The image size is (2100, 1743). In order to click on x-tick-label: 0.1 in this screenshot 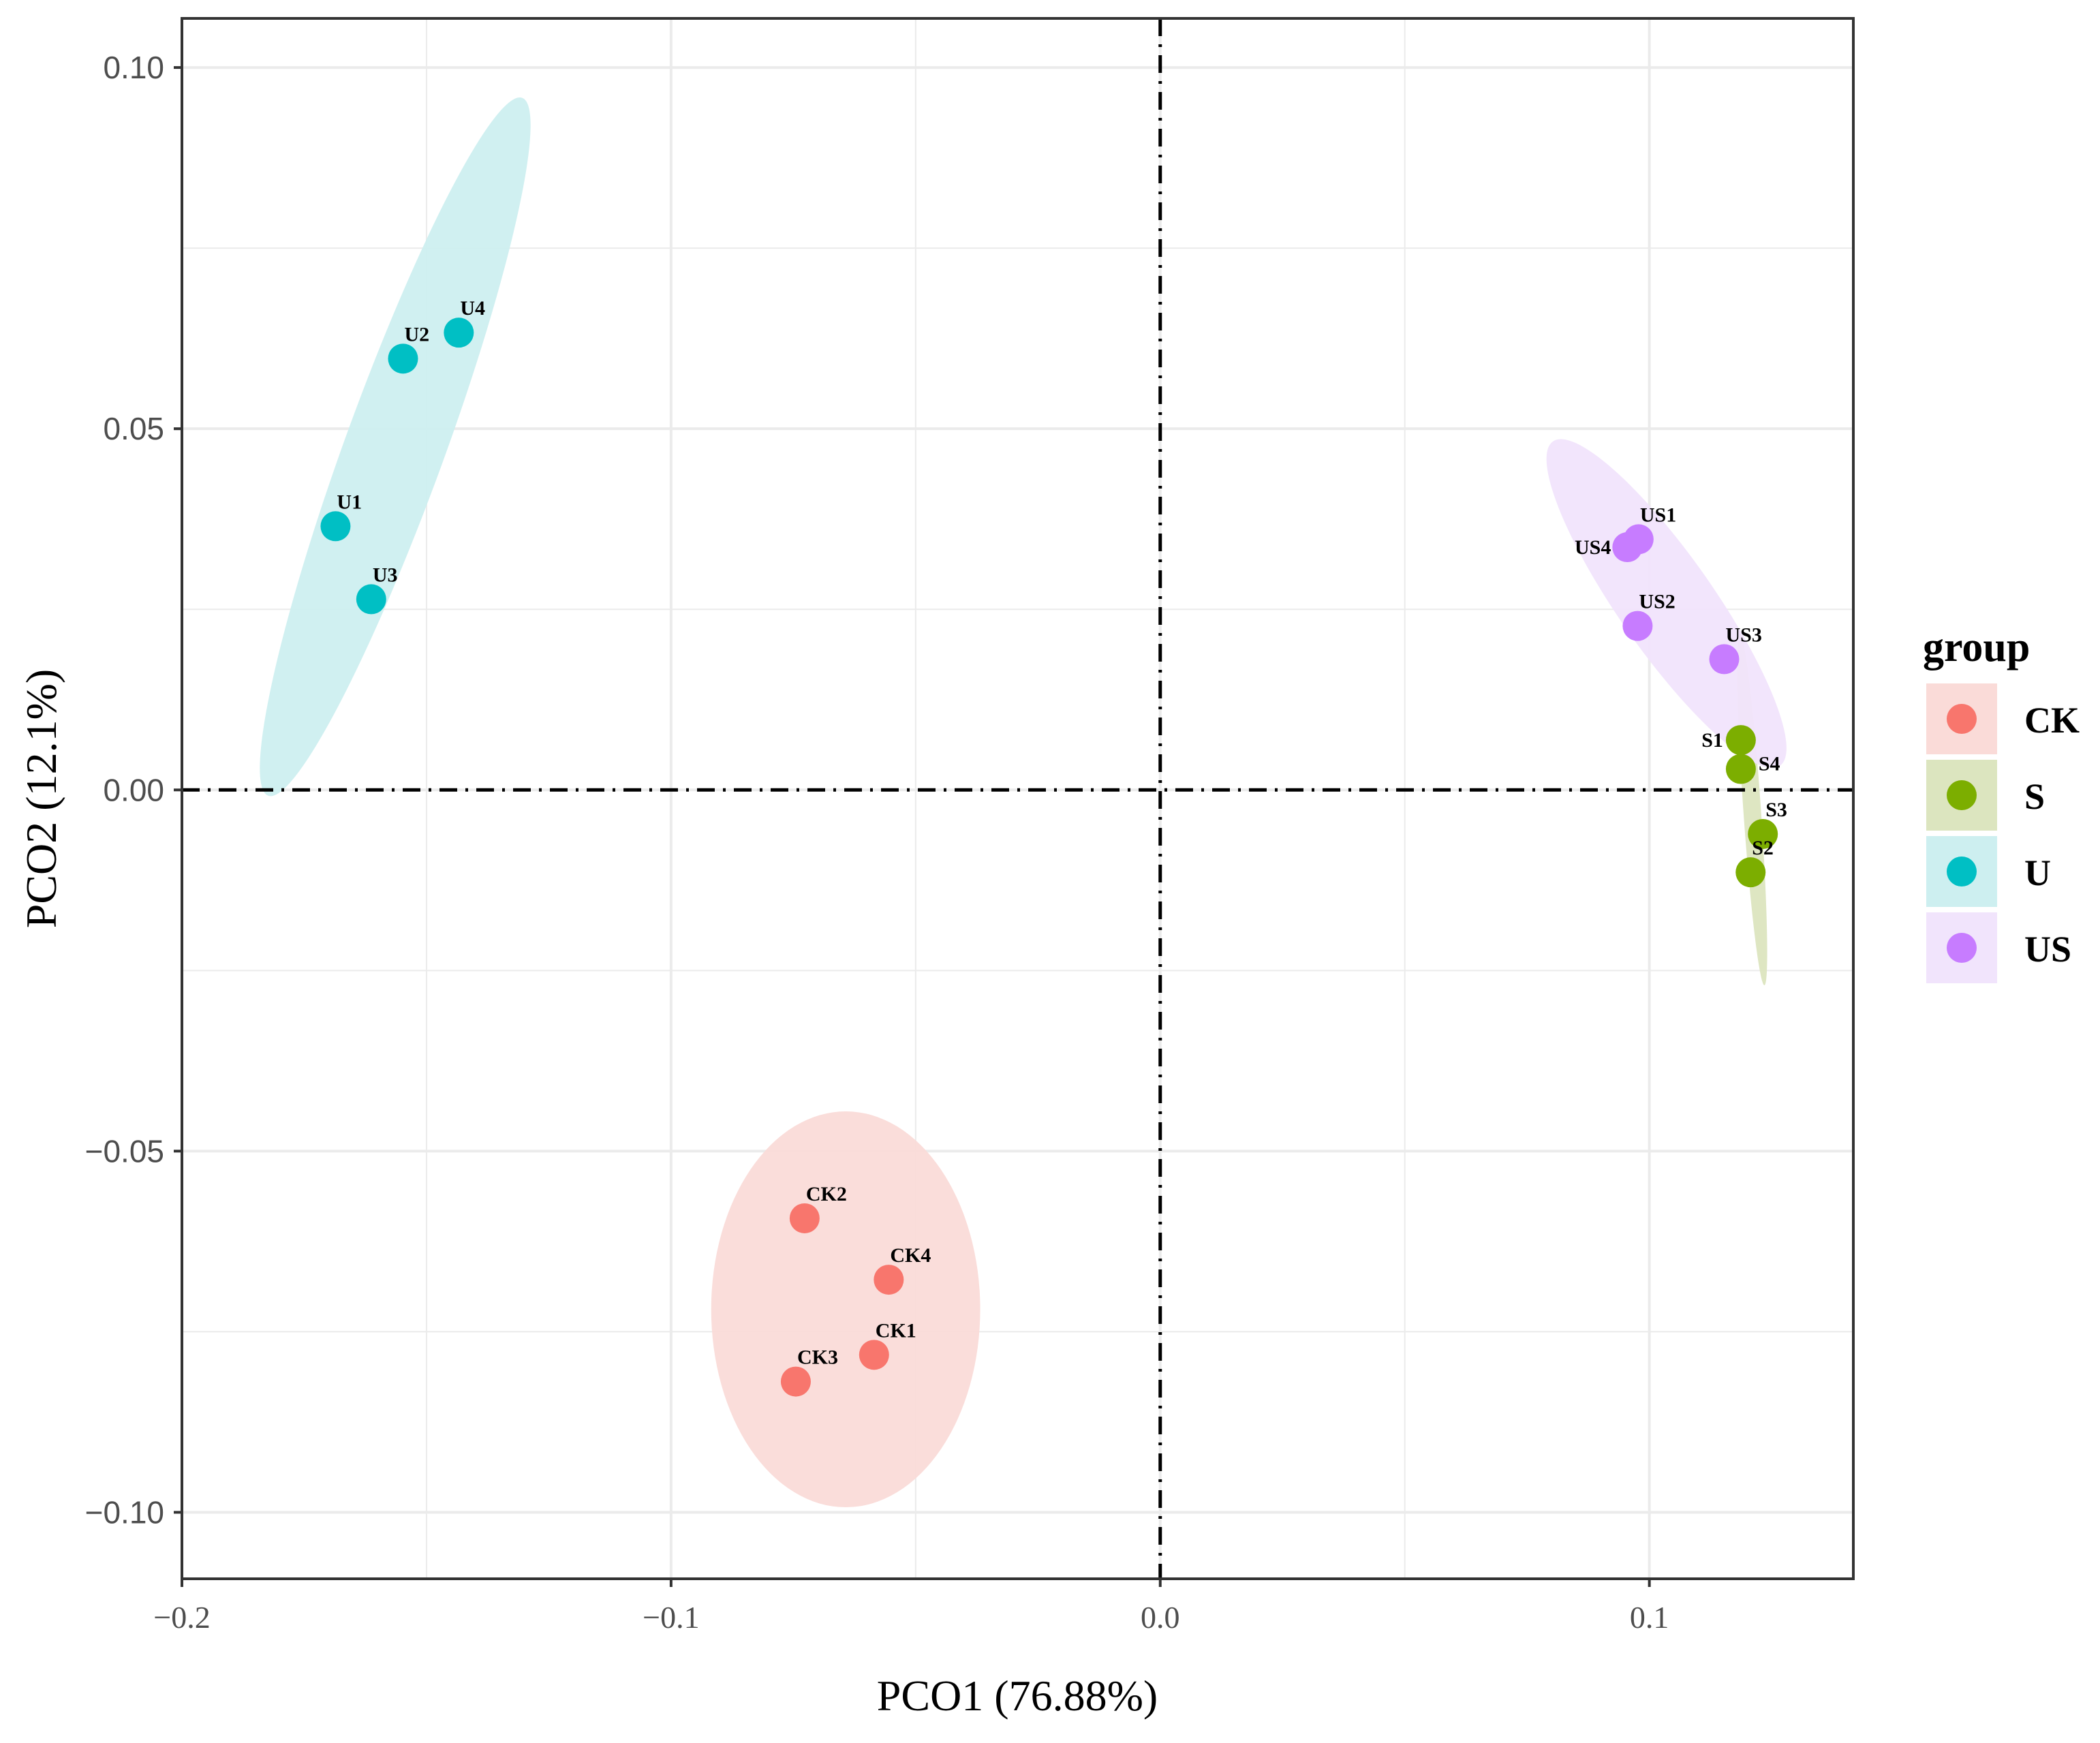, I will do `click(1650, 1618)`.